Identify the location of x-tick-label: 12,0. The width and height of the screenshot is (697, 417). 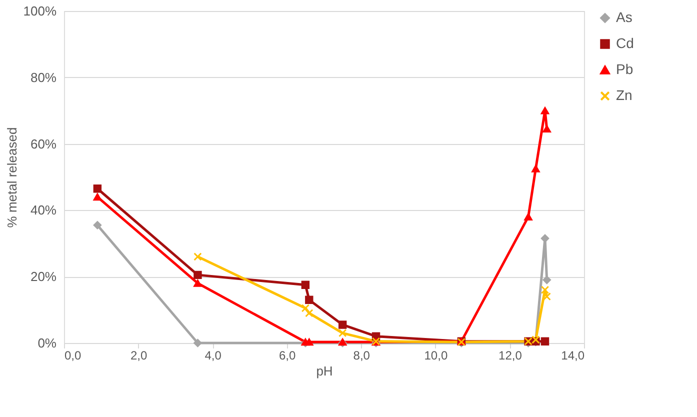
(510, 355).